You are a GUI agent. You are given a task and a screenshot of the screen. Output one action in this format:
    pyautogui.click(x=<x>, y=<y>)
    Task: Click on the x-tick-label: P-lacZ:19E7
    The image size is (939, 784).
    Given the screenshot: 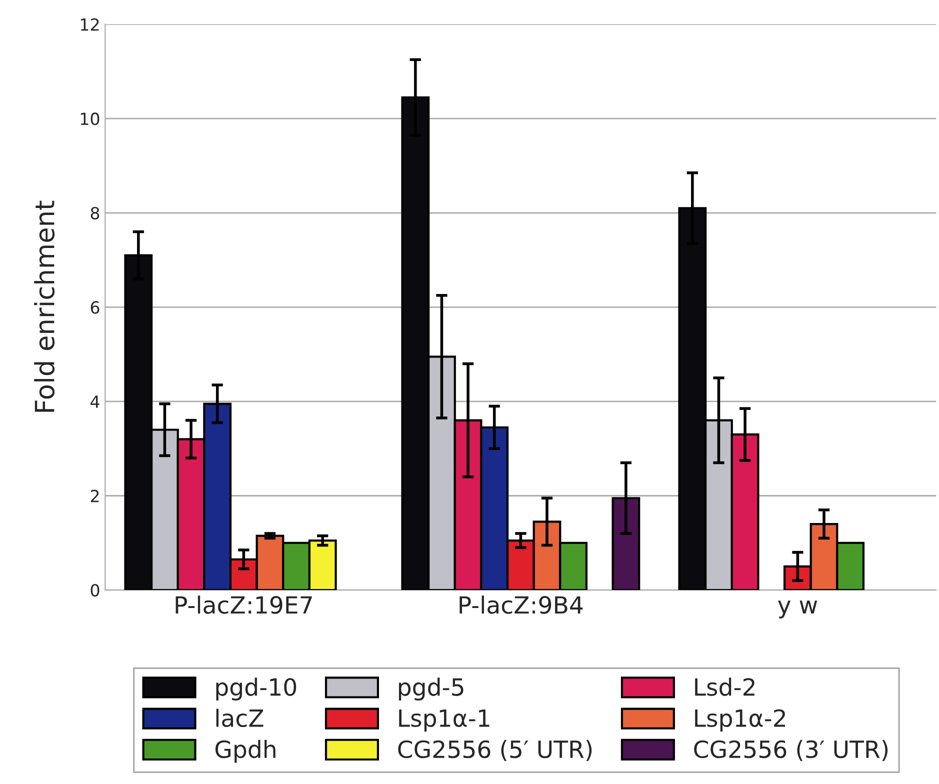 What is the action you would take?
    pyautogui.click(x=244, y=605)
    